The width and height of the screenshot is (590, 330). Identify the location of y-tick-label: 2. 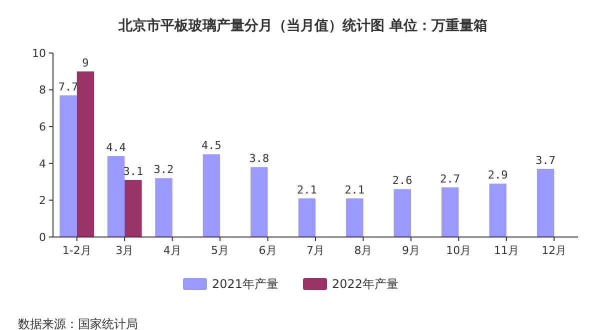
(42, 201).